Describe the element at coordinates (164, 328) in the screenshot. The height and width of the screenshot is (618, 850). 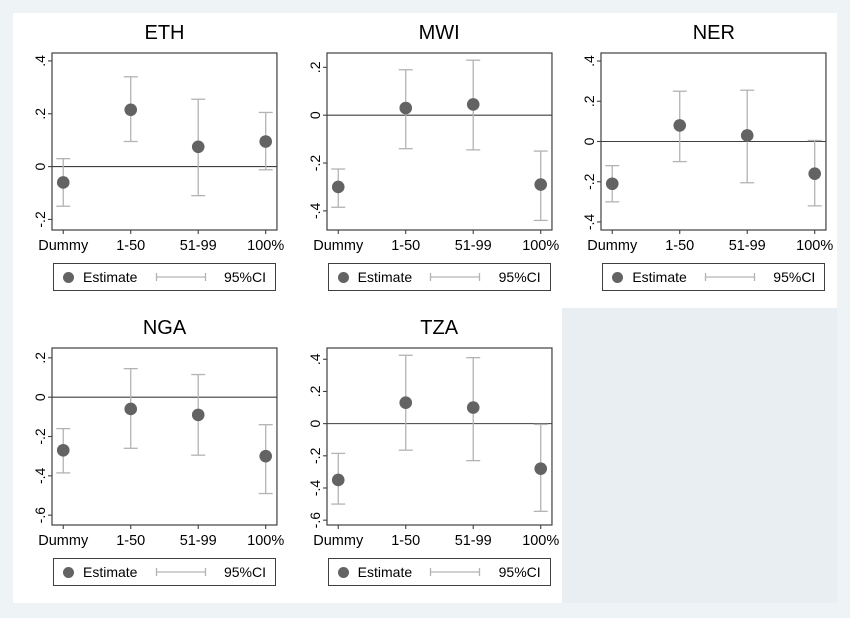
I see `panel-title-nga: NGA` at that location.